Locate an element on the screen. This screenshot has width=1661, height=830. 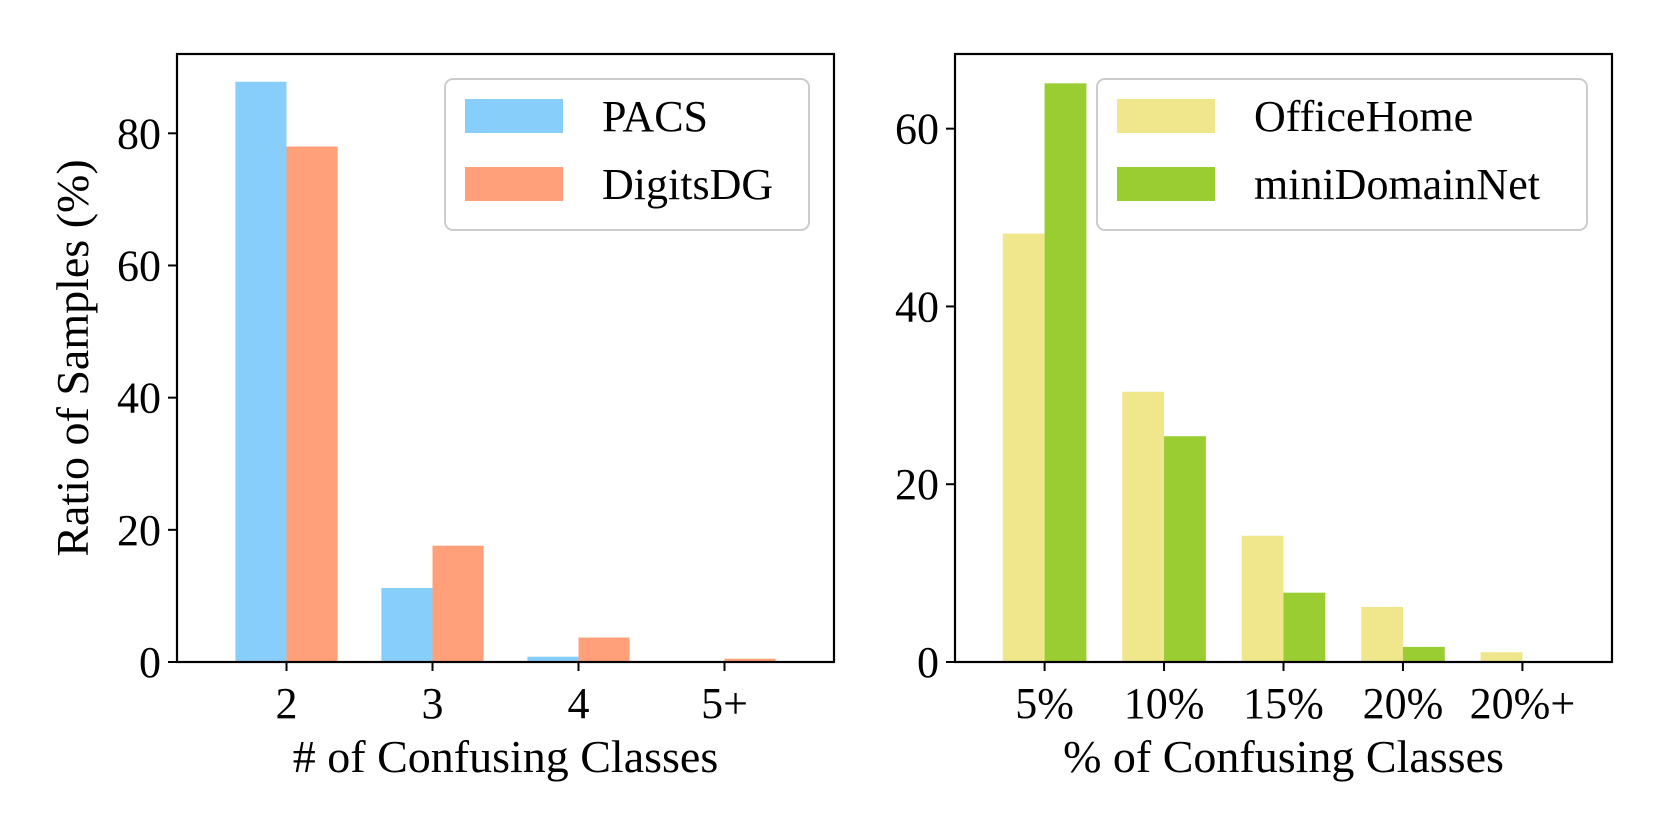
legend-swatch-minidomainnet is located at coordinates (1166, 184).